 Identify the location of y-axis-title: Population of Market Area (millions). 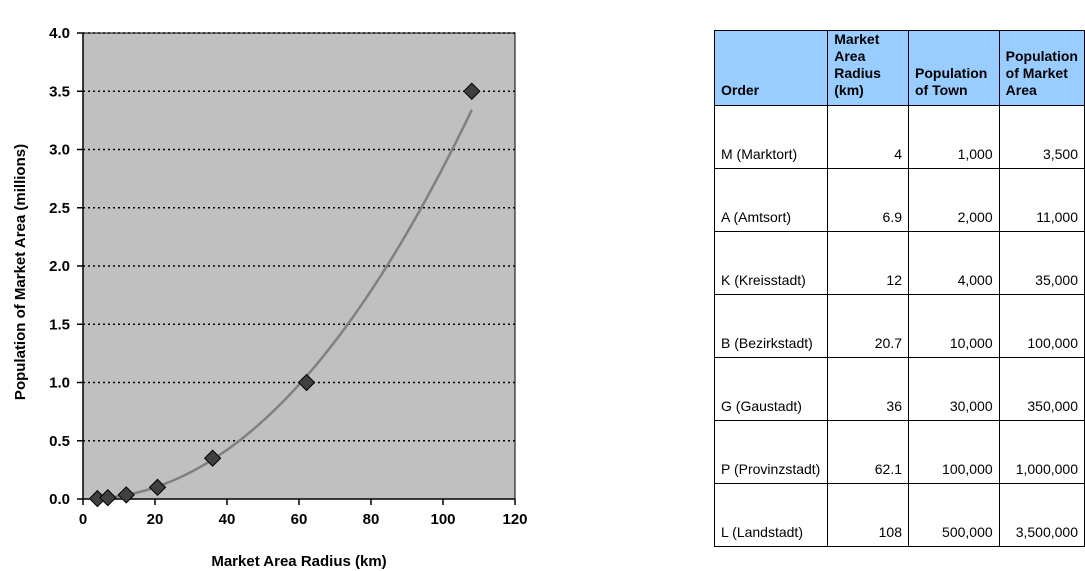
(20, 272).